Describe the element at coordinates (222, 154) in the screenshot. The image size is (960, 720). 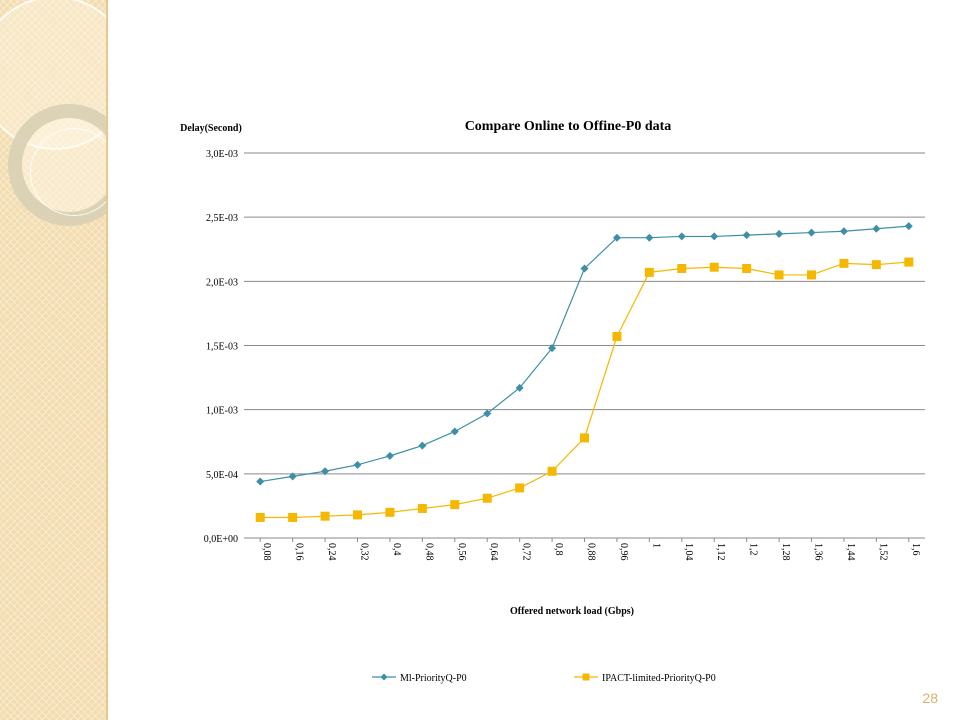
I see `y-tick-label: 3,0E-03` at that location.